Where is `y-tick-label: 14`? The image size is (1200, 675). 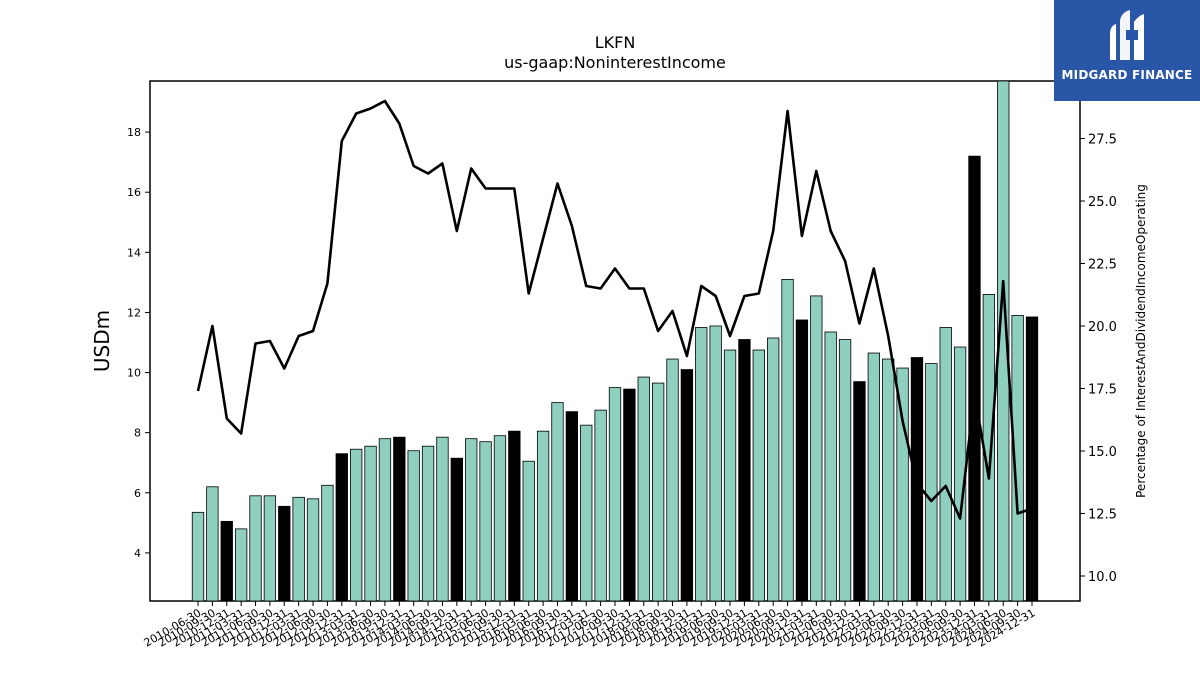
y-tick-label: 14 is located at coordinates (134, 252).